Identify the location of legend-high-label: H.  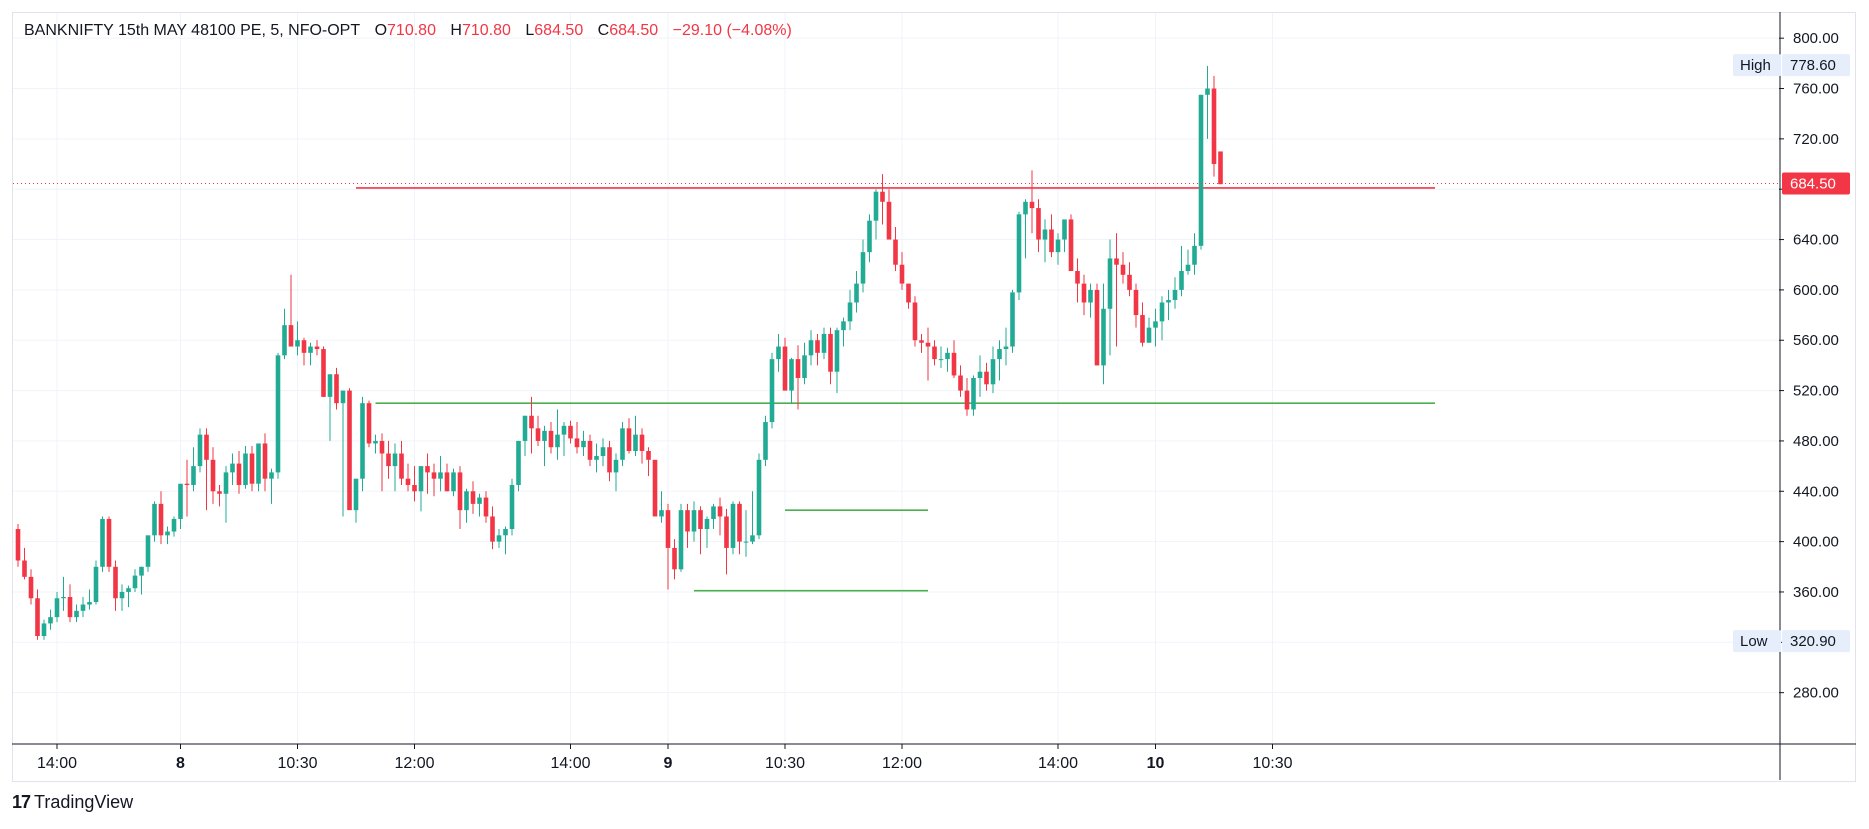
(456, 30).